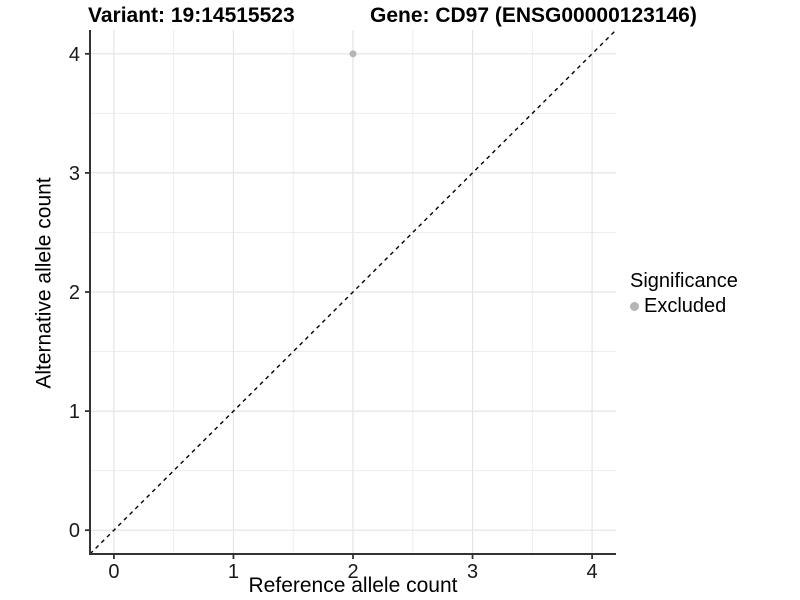 The height and width of the screenshot is (600, 800). Describe the element at coordinates (353, 54) in the screenshot. I see `data-point` at that location.